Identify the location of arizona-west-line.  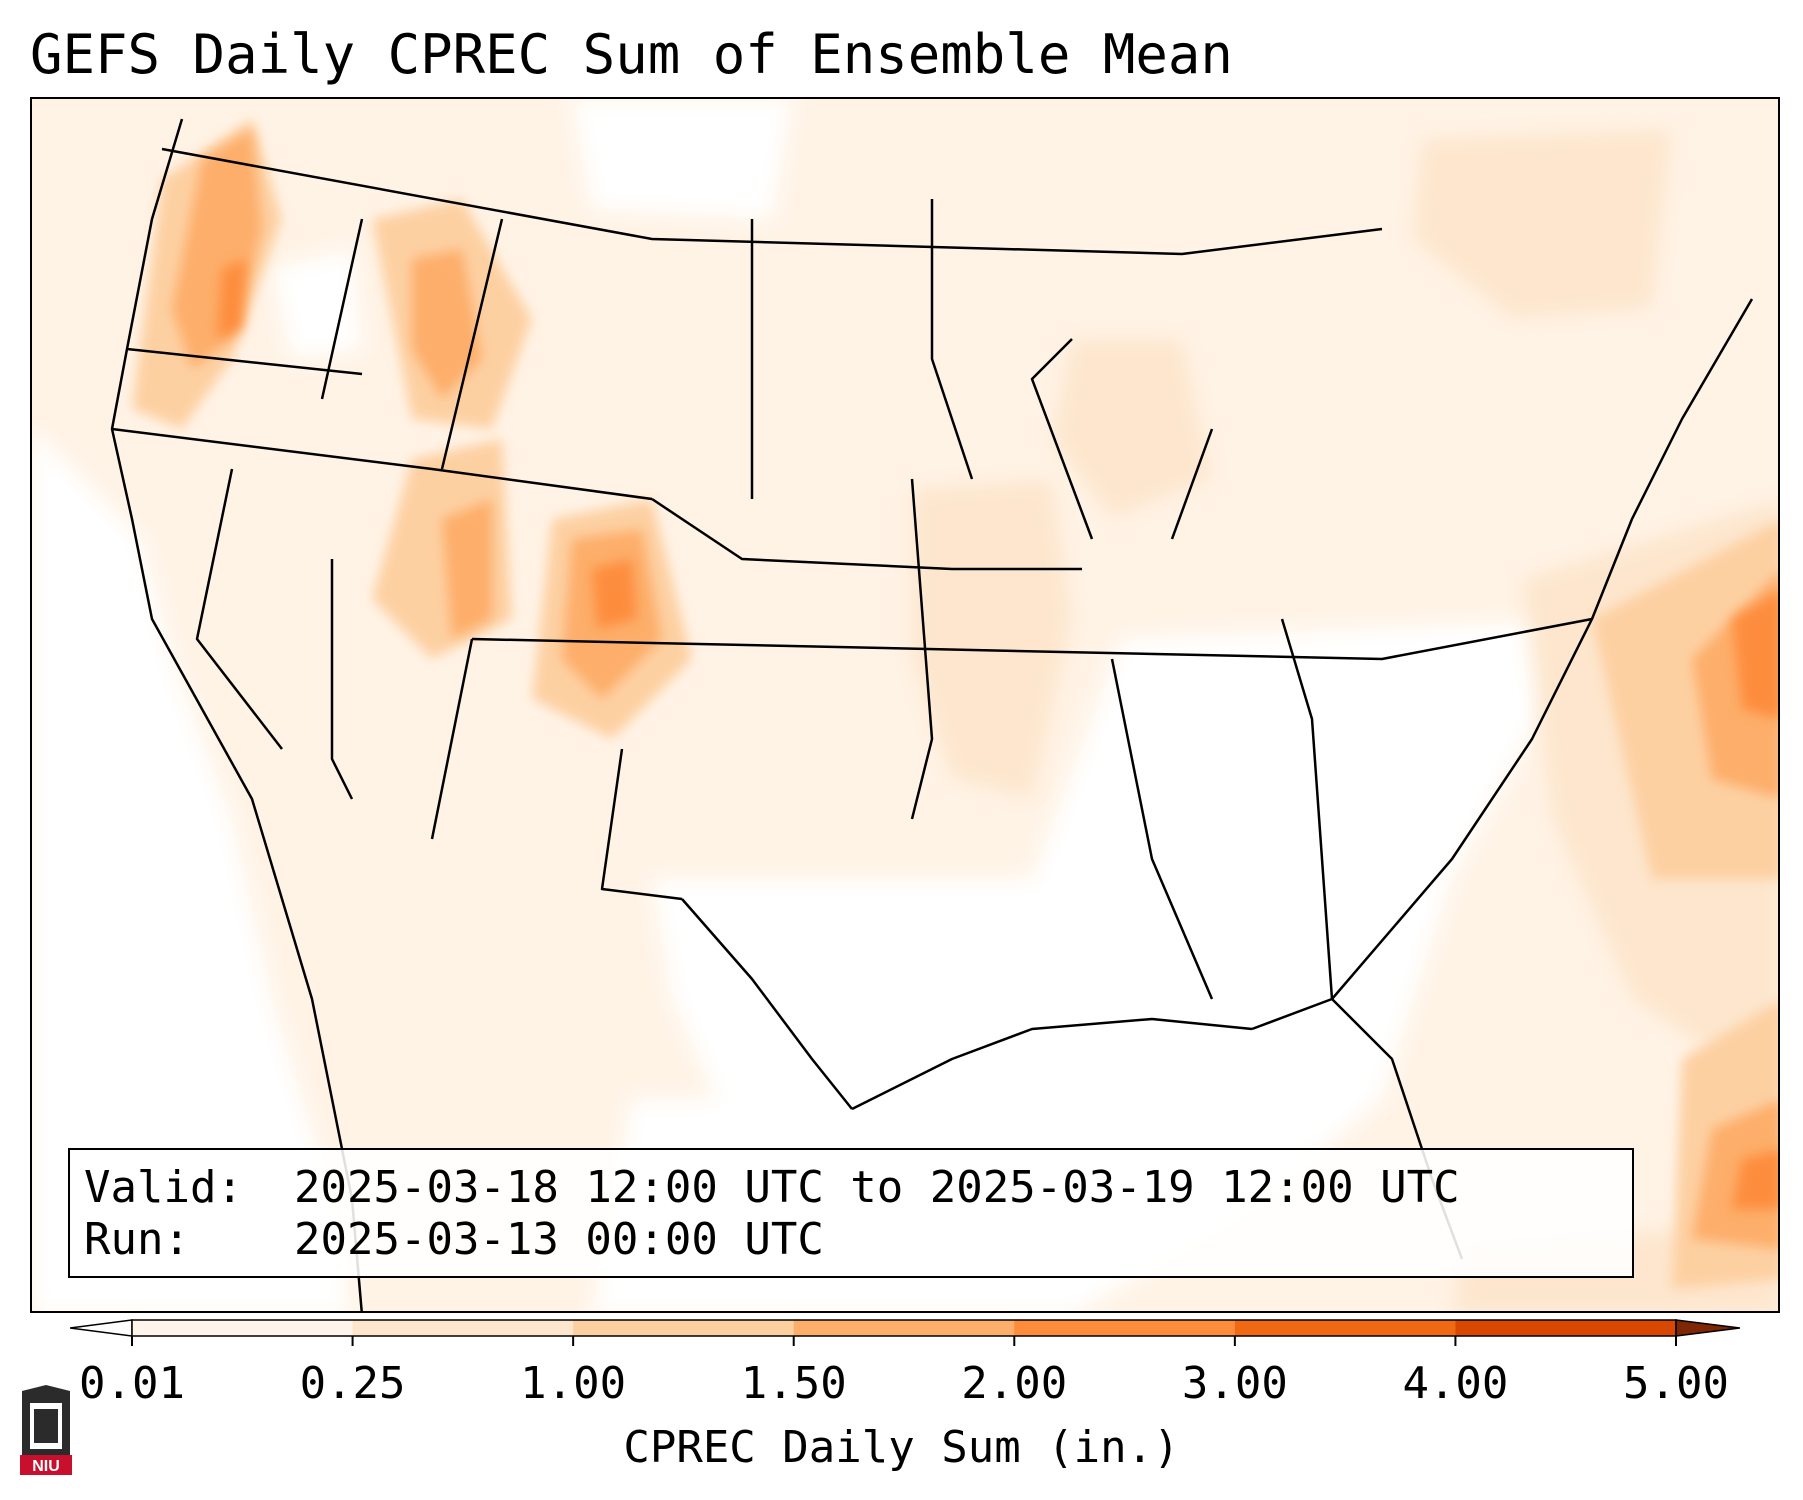
(342, 679).